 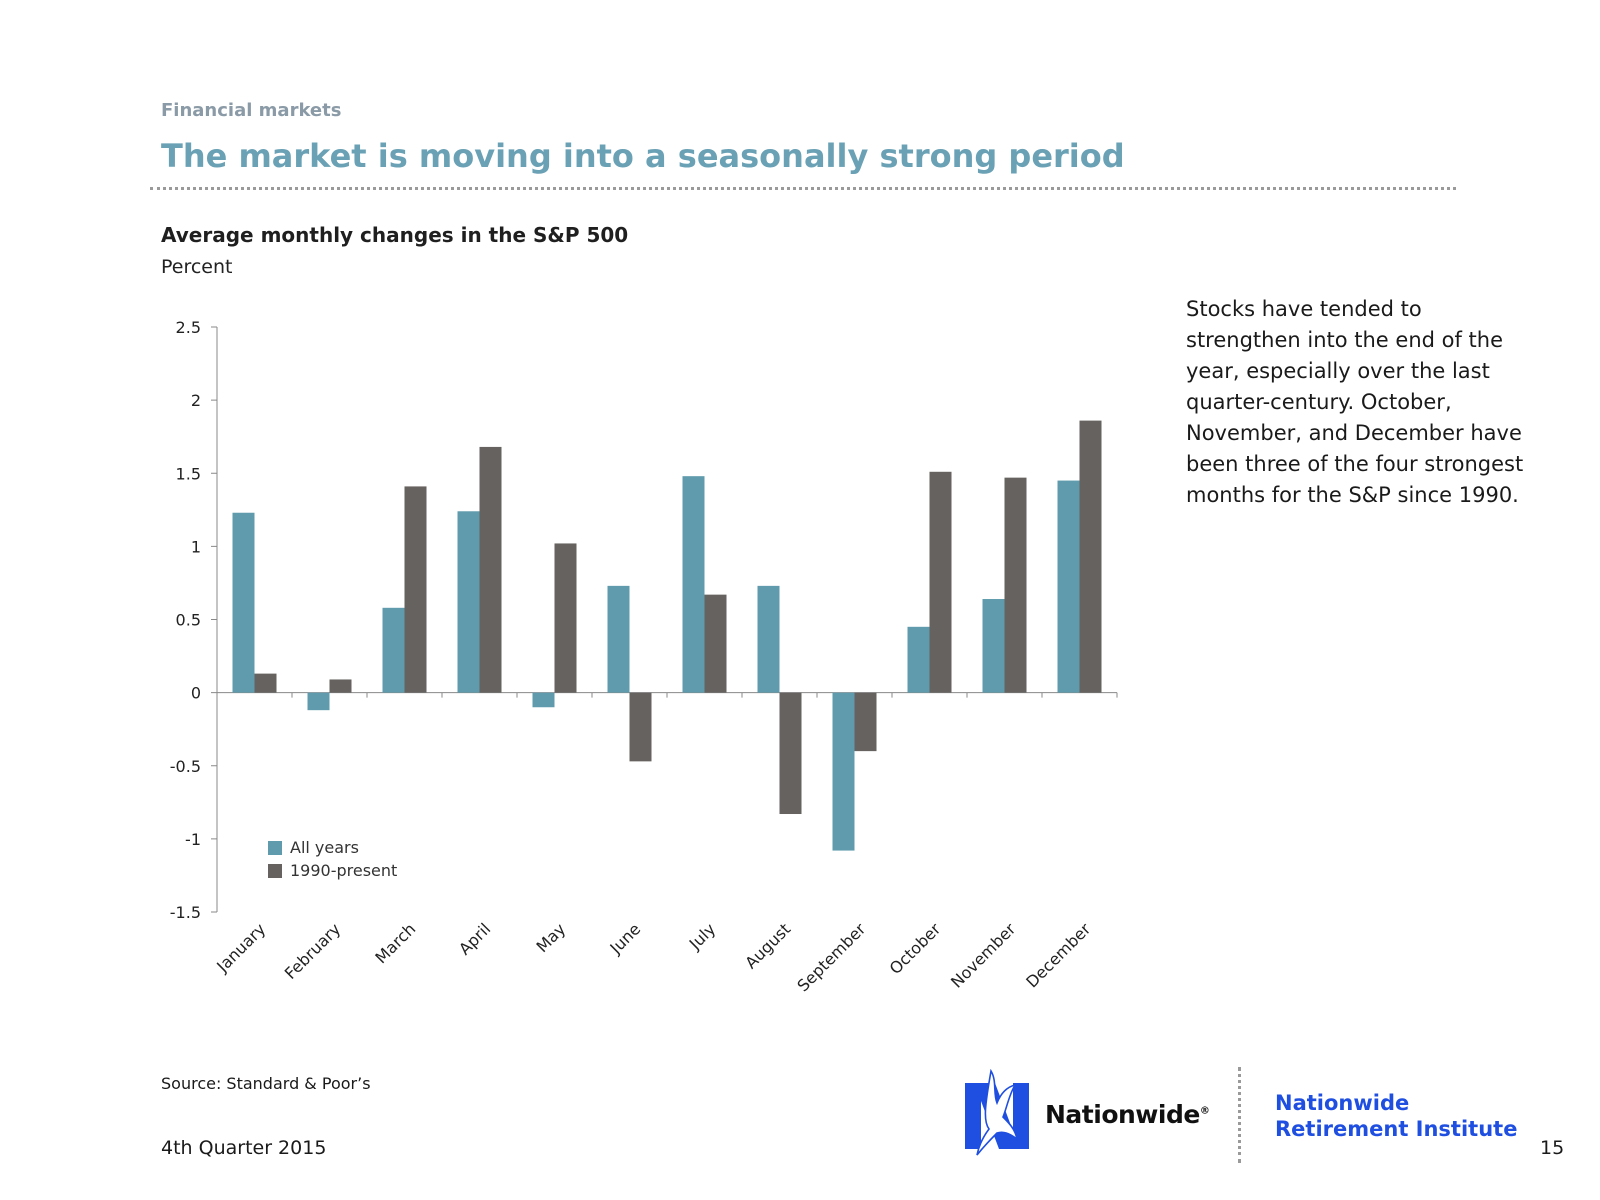 I want to click on x-tick-label: May, so click(x=551, y=937).